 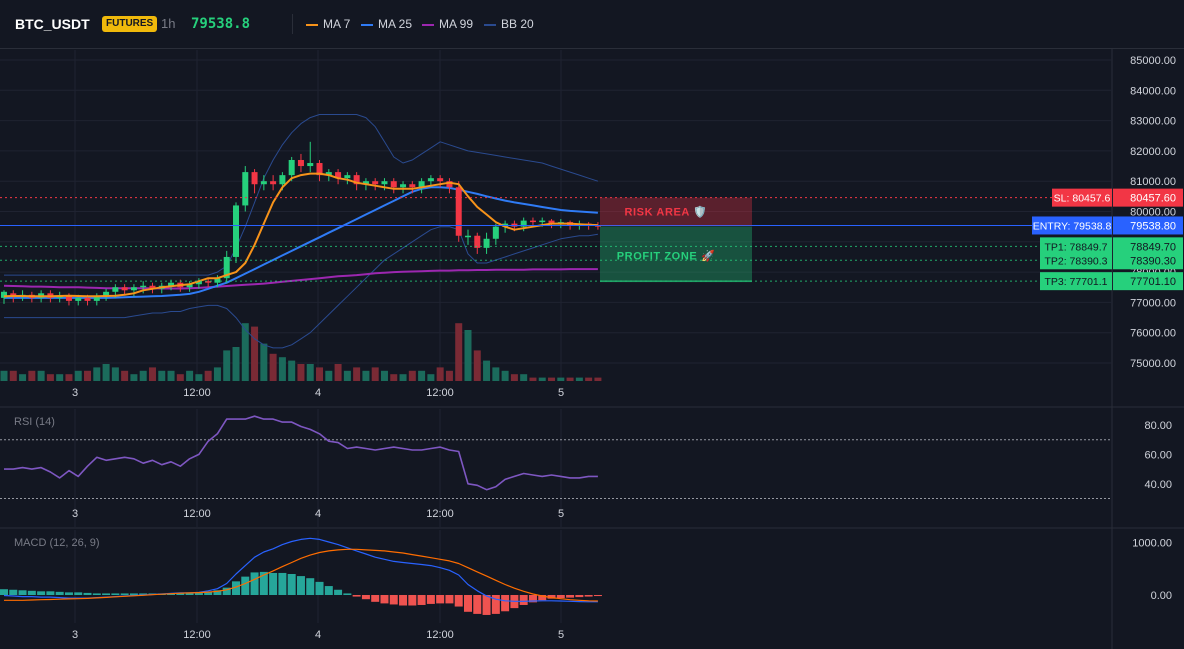 What do you see at coordinates (1153, 122) in the screenshot?
I see `price-tick-label: 83000.00` at bounding box center [1153, 122].